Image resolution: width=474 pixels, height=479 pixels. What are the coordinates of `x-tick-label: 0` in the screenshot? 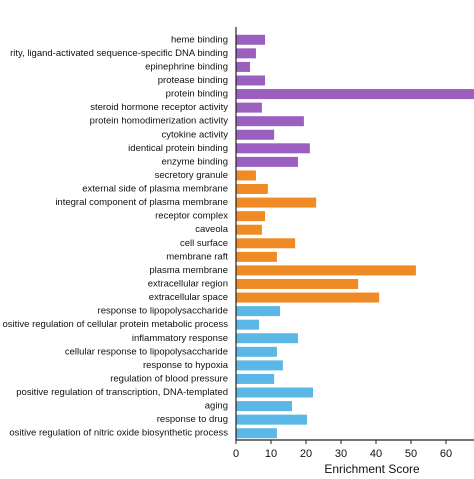 It's located at (236, 454).